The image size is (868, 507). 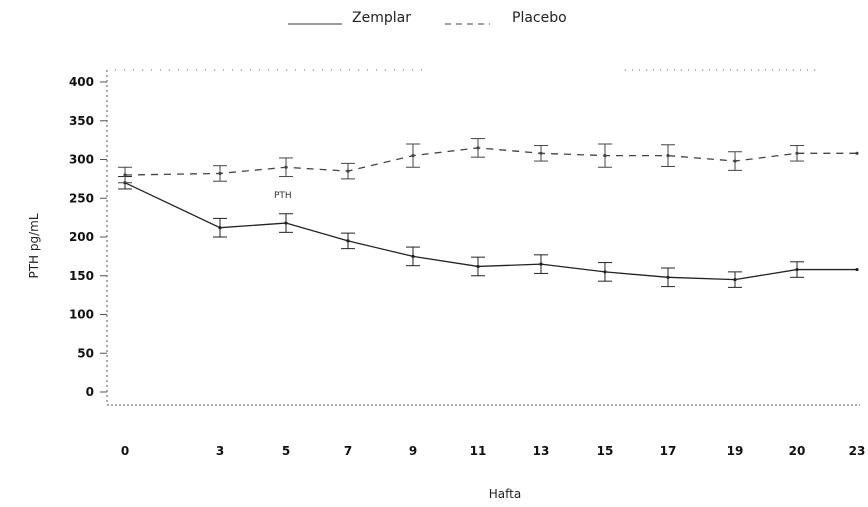 I want to click on y-tick-label: 100, so click(x=81, y=315).